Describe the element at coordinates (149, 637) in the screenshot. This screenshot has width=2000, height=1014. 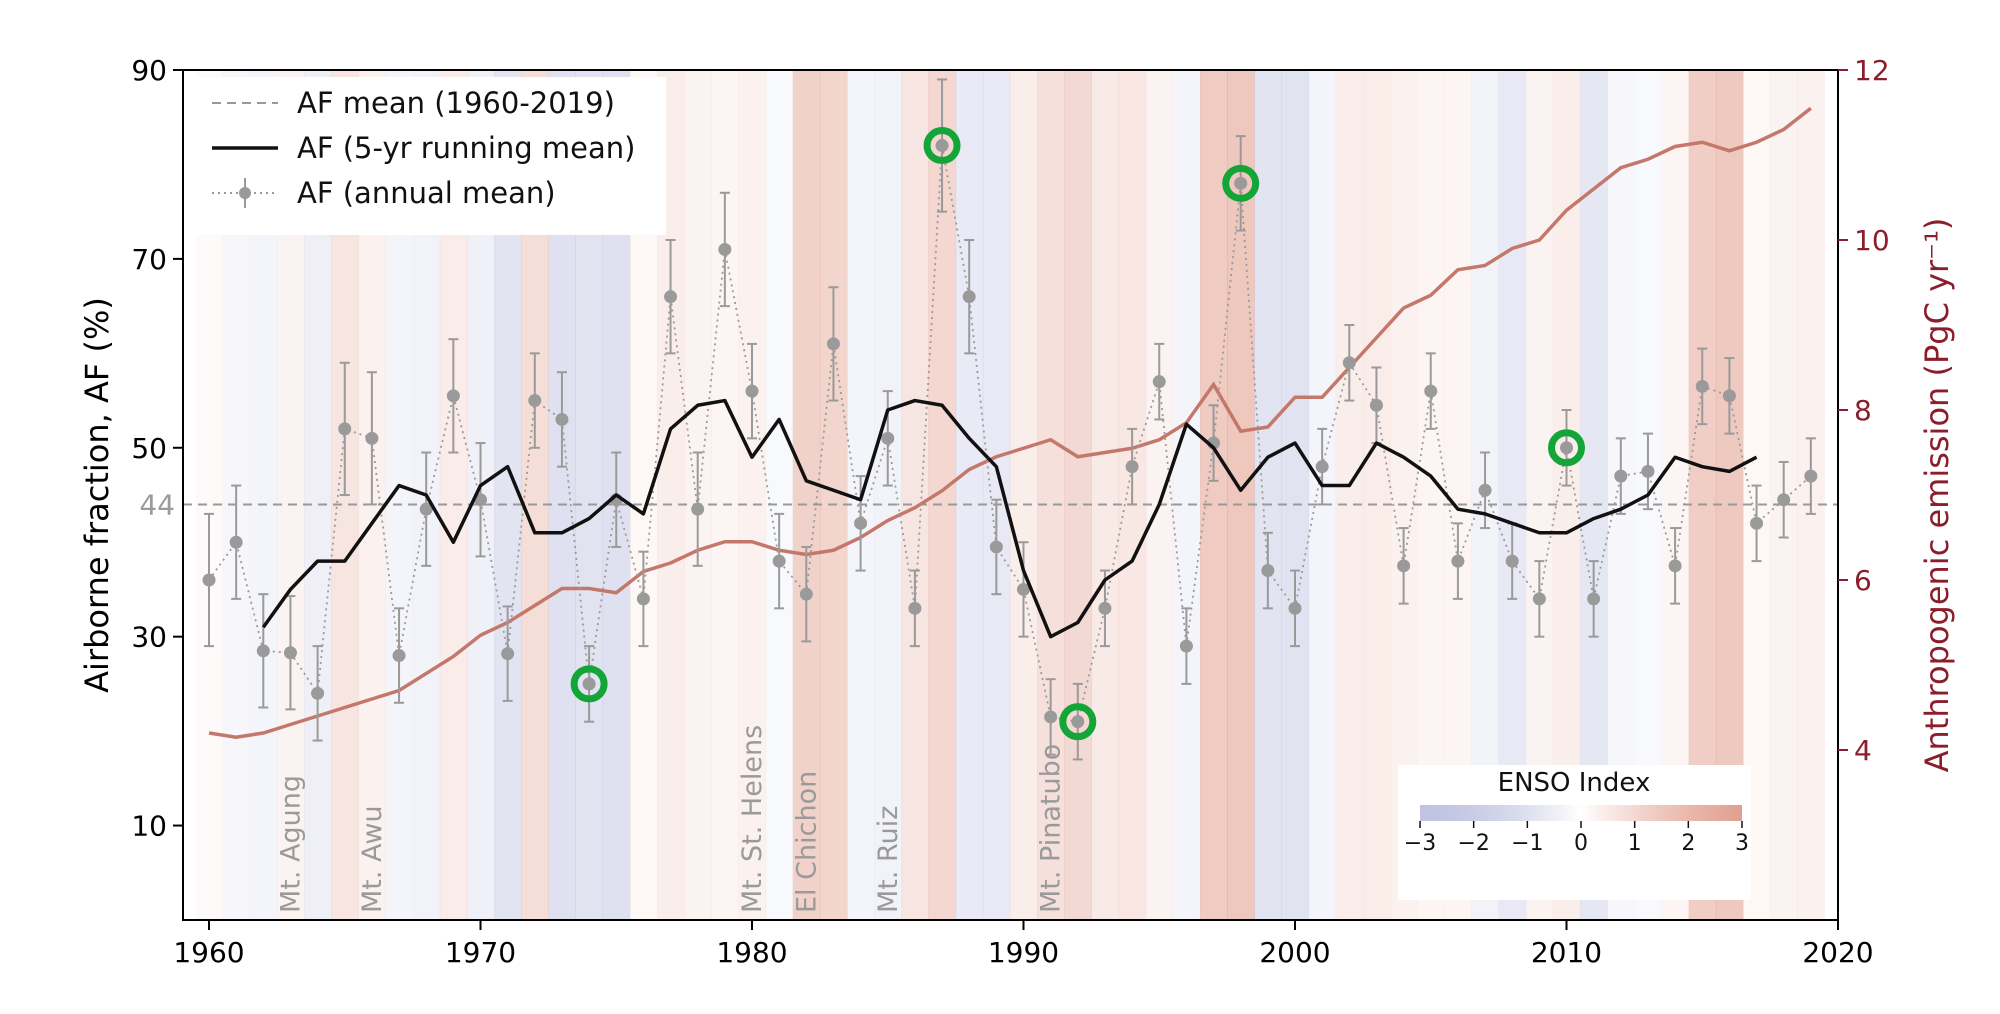
I see `left-y-tick-label: 30` at that location.